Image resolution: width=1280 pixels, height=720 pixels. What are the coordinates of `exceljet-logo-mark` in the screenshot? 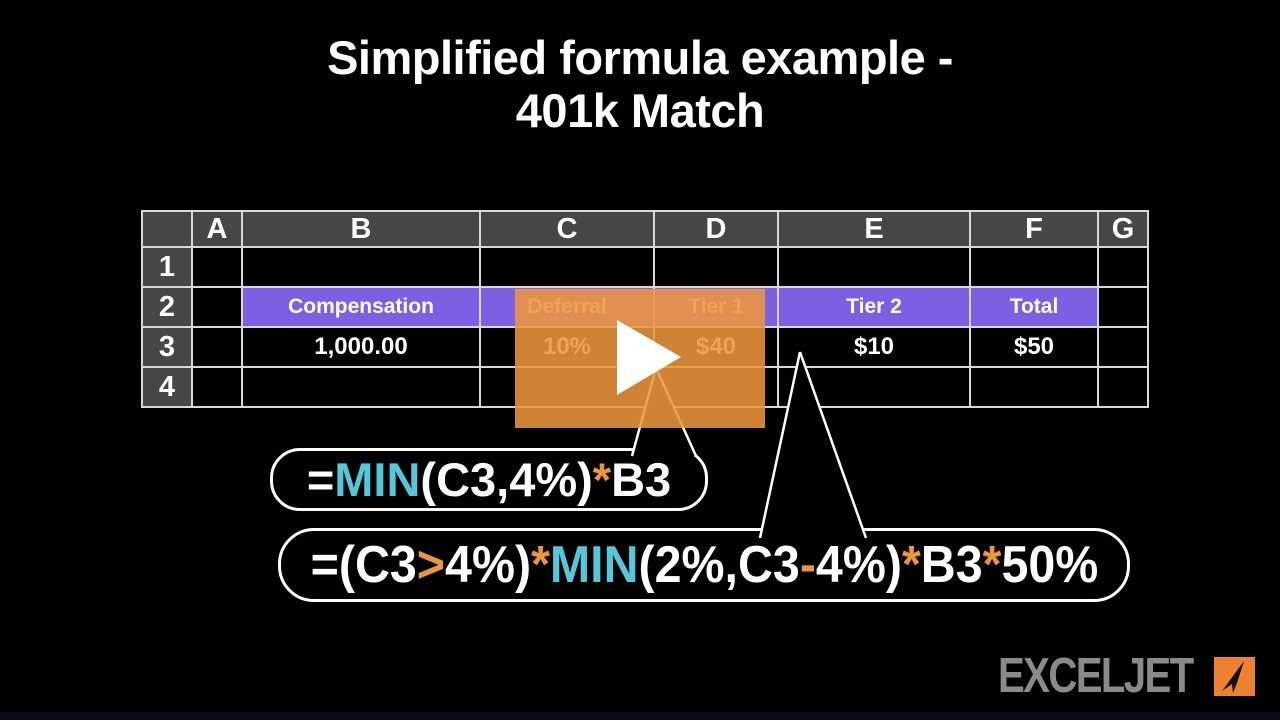 It's located at (1234, 676).